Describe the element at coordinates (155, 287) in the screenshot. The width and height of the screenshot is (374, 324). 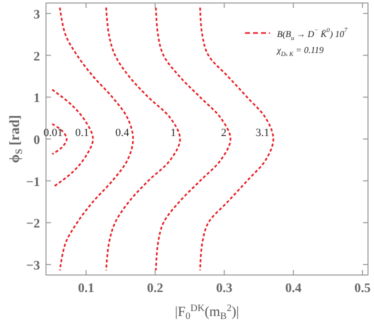
I see `x-tick-label: 0.2` at that location.